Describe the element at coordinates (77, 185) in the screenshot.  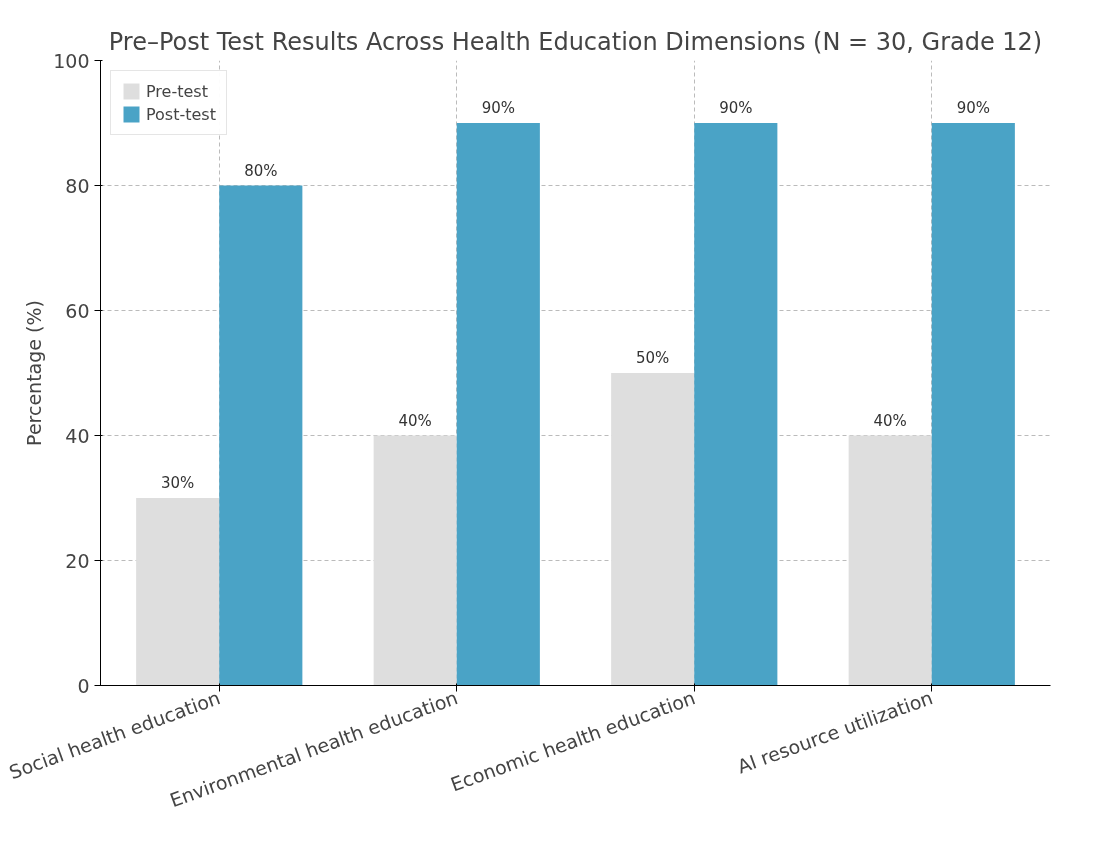
I see `y-tick-label: 80` at that location.